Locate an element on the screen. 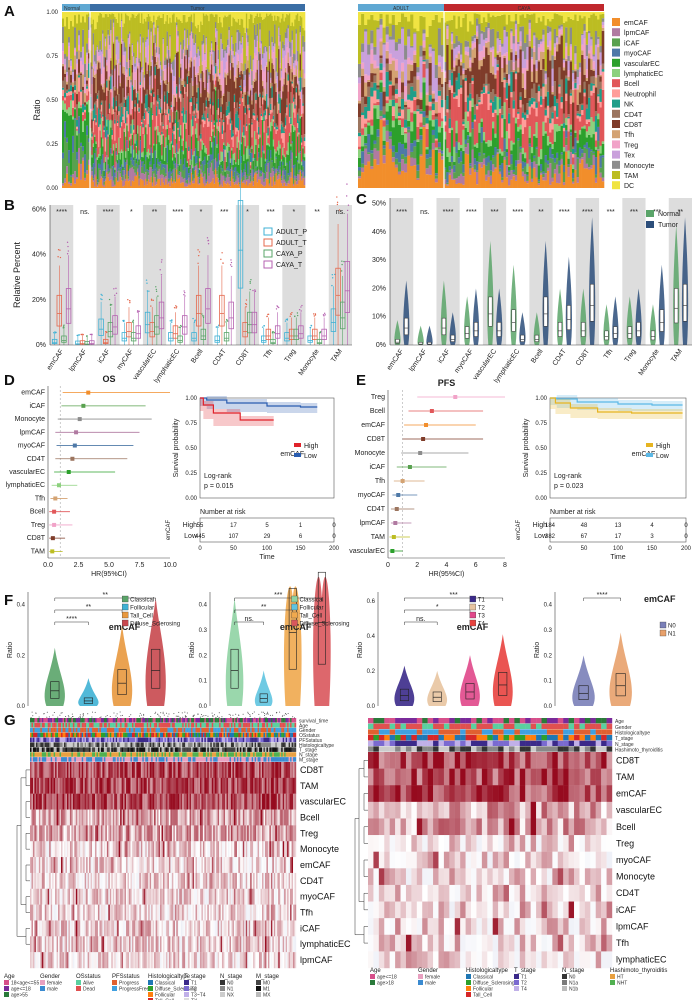 The width and height of the screenshot is (700, 1000). normal-sample-segment-lymphaticEC is located at coordinates (87, 103).